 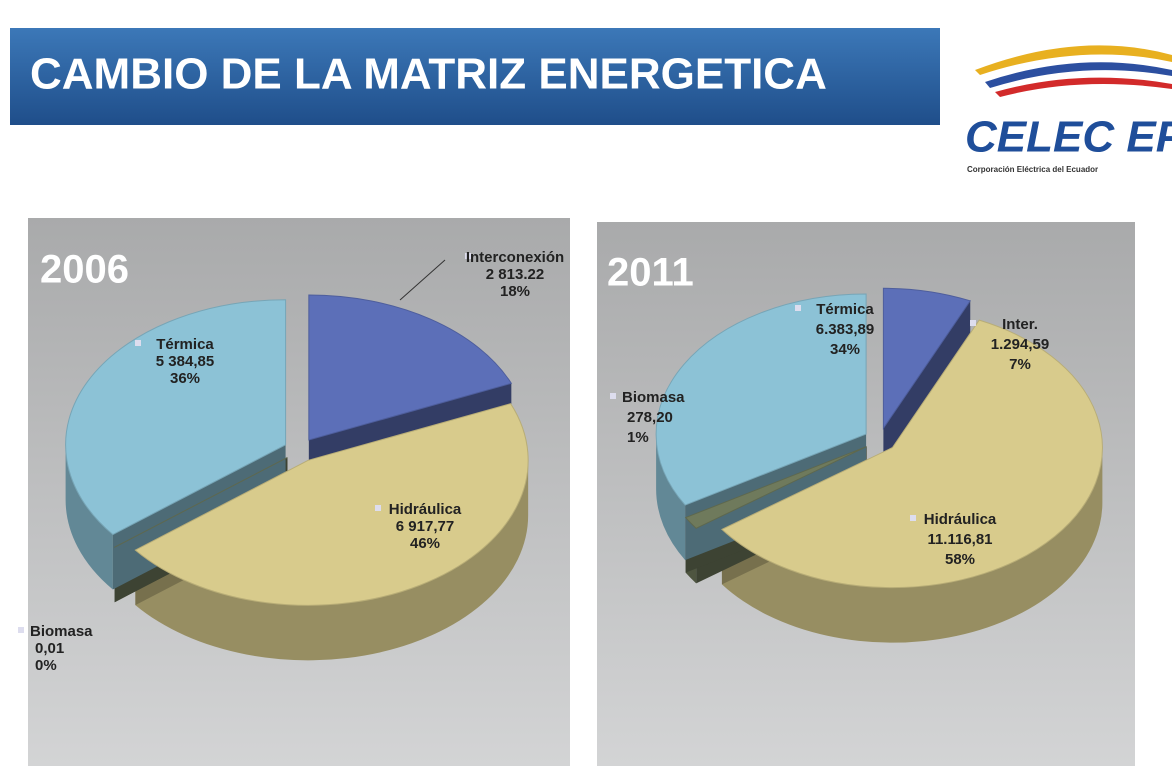 I want to click on slice-percent-label: 1%, so click(x=638, y=437).